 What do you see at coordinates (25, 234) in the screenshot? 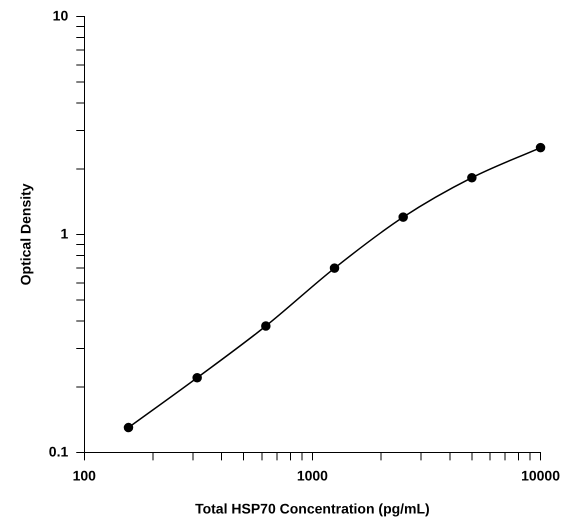
I see `y-axis-title: Optical Density` at bounding box center [25, 234].